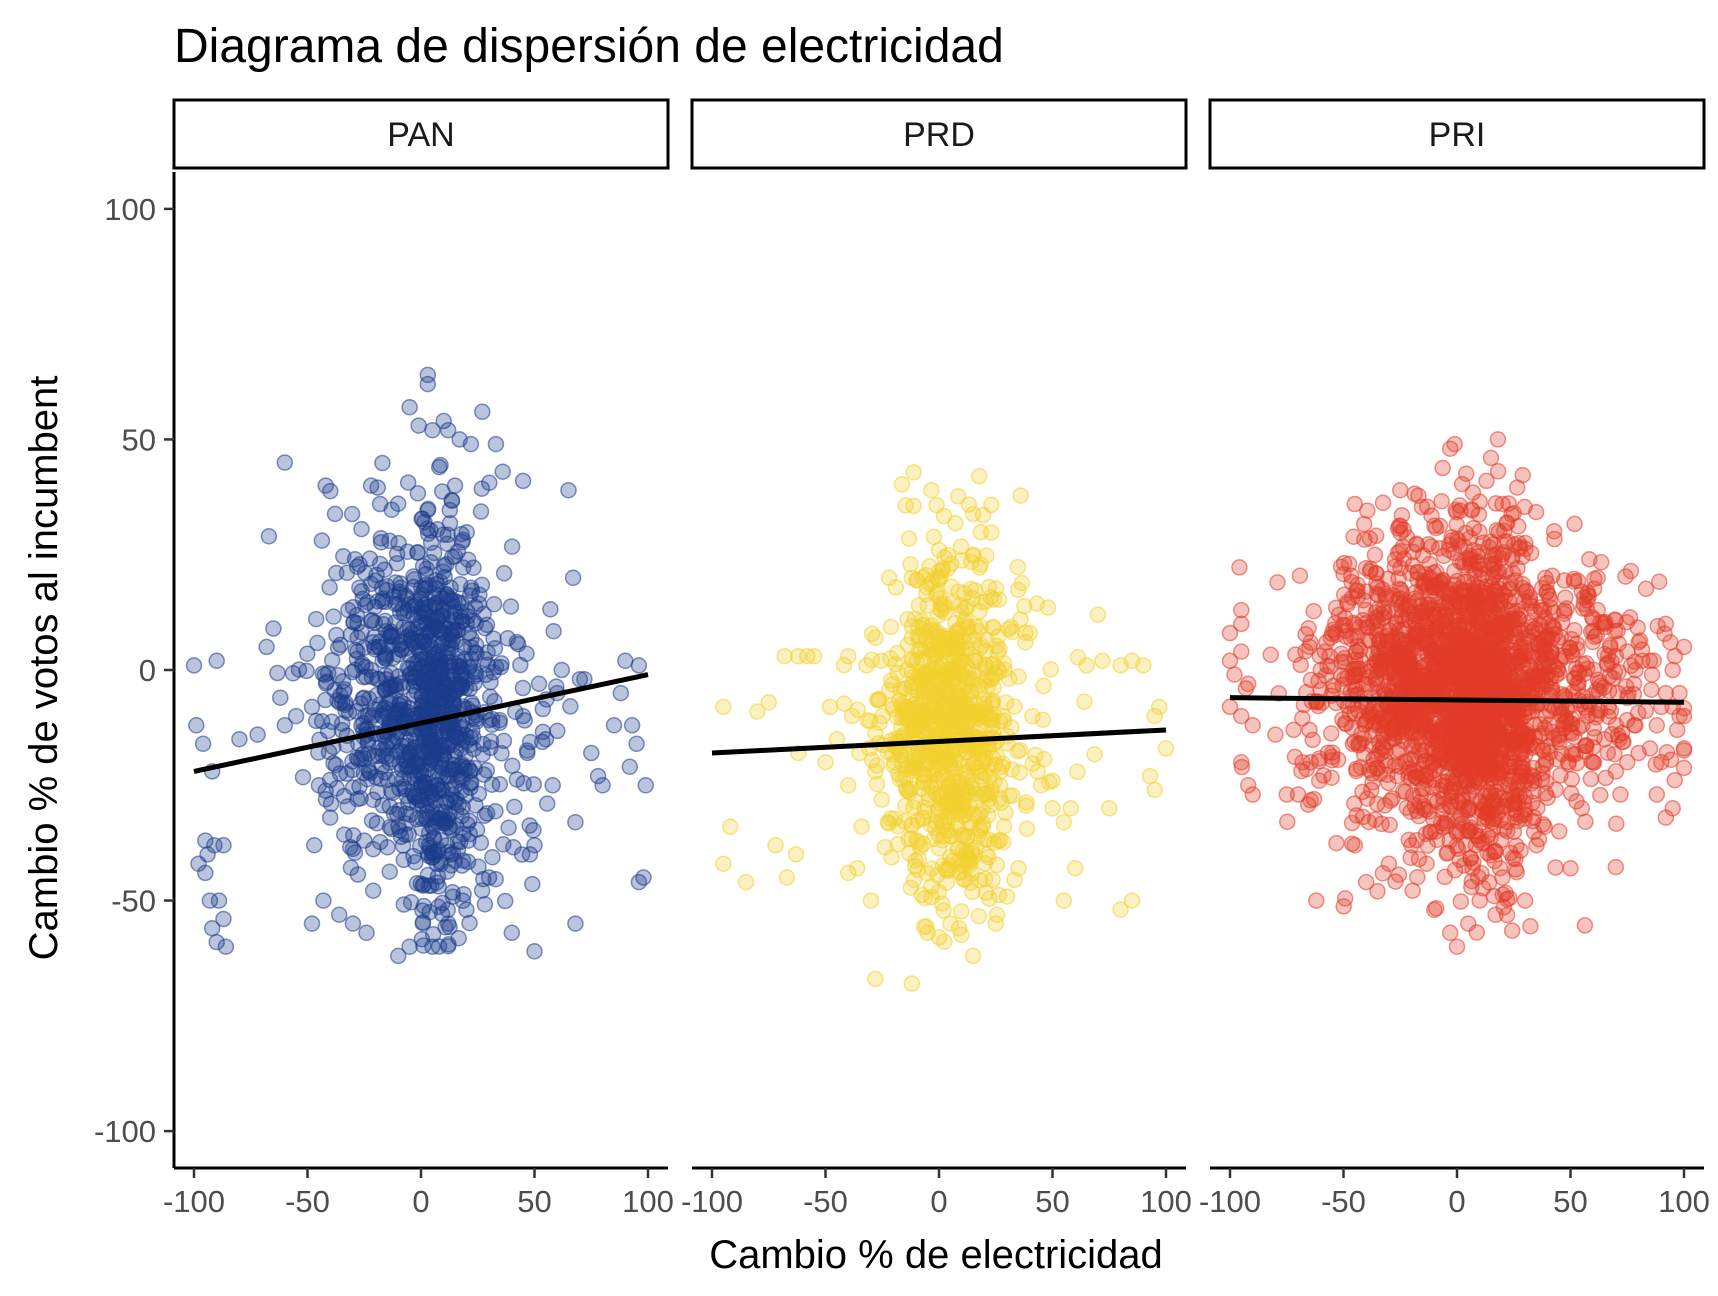 The height and width of the screenshot is (1296, 1718). I want to click on x-tick-label: -100, so click(712, 1201).